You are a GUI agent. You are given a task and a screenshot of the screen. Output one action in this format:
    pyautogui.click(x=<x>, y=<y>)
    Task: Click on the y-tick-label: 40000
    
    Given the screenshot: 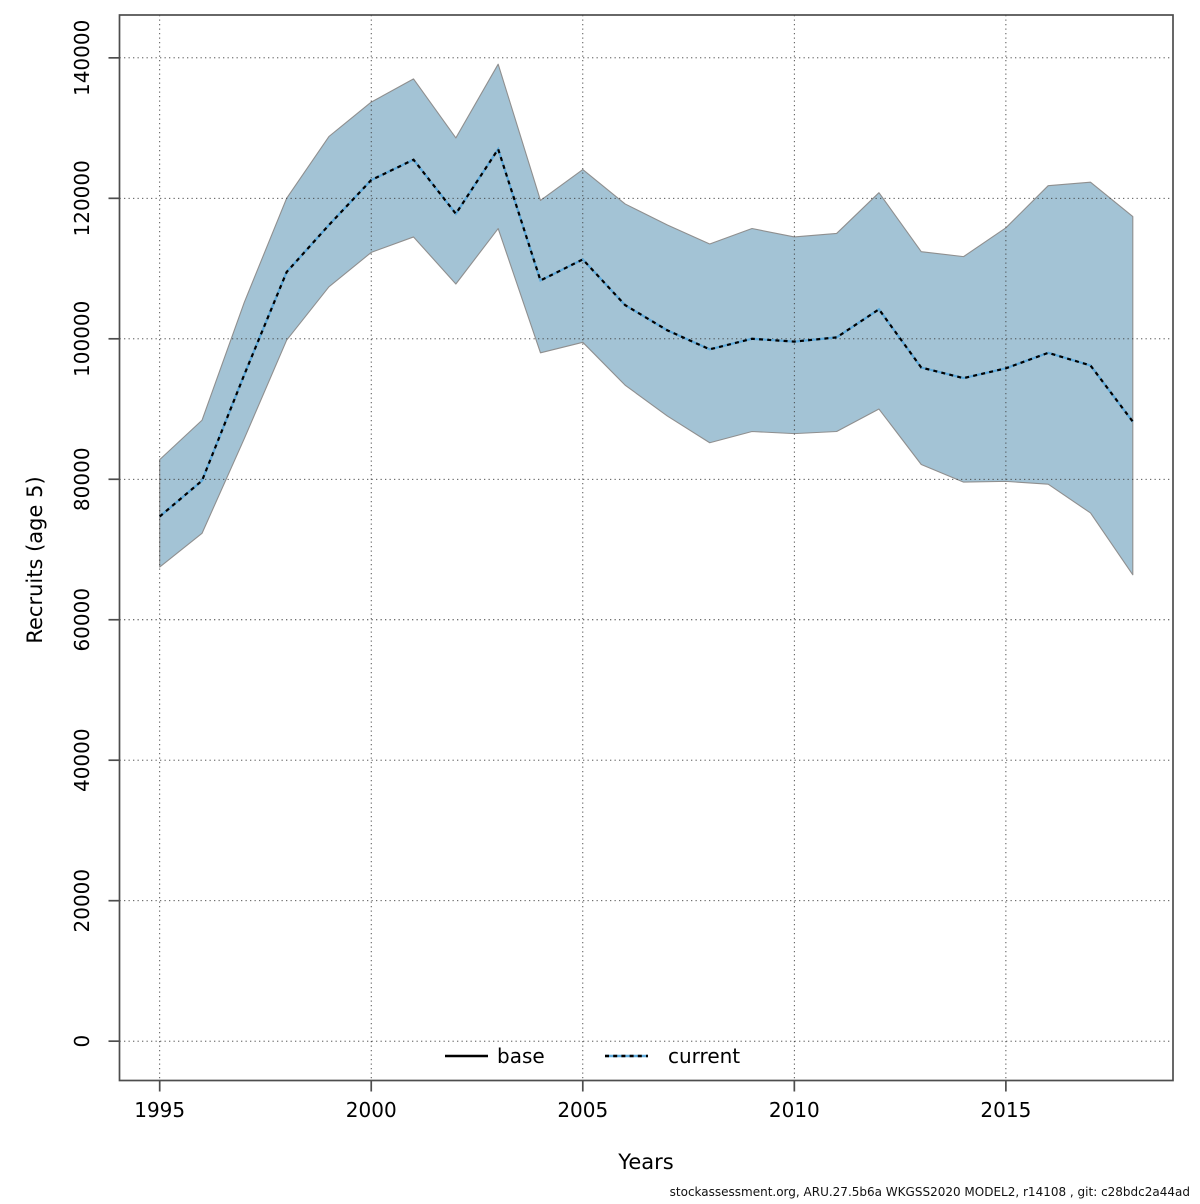 What is the action you would take?
    pyautogui.click(x=82, y=760)
    